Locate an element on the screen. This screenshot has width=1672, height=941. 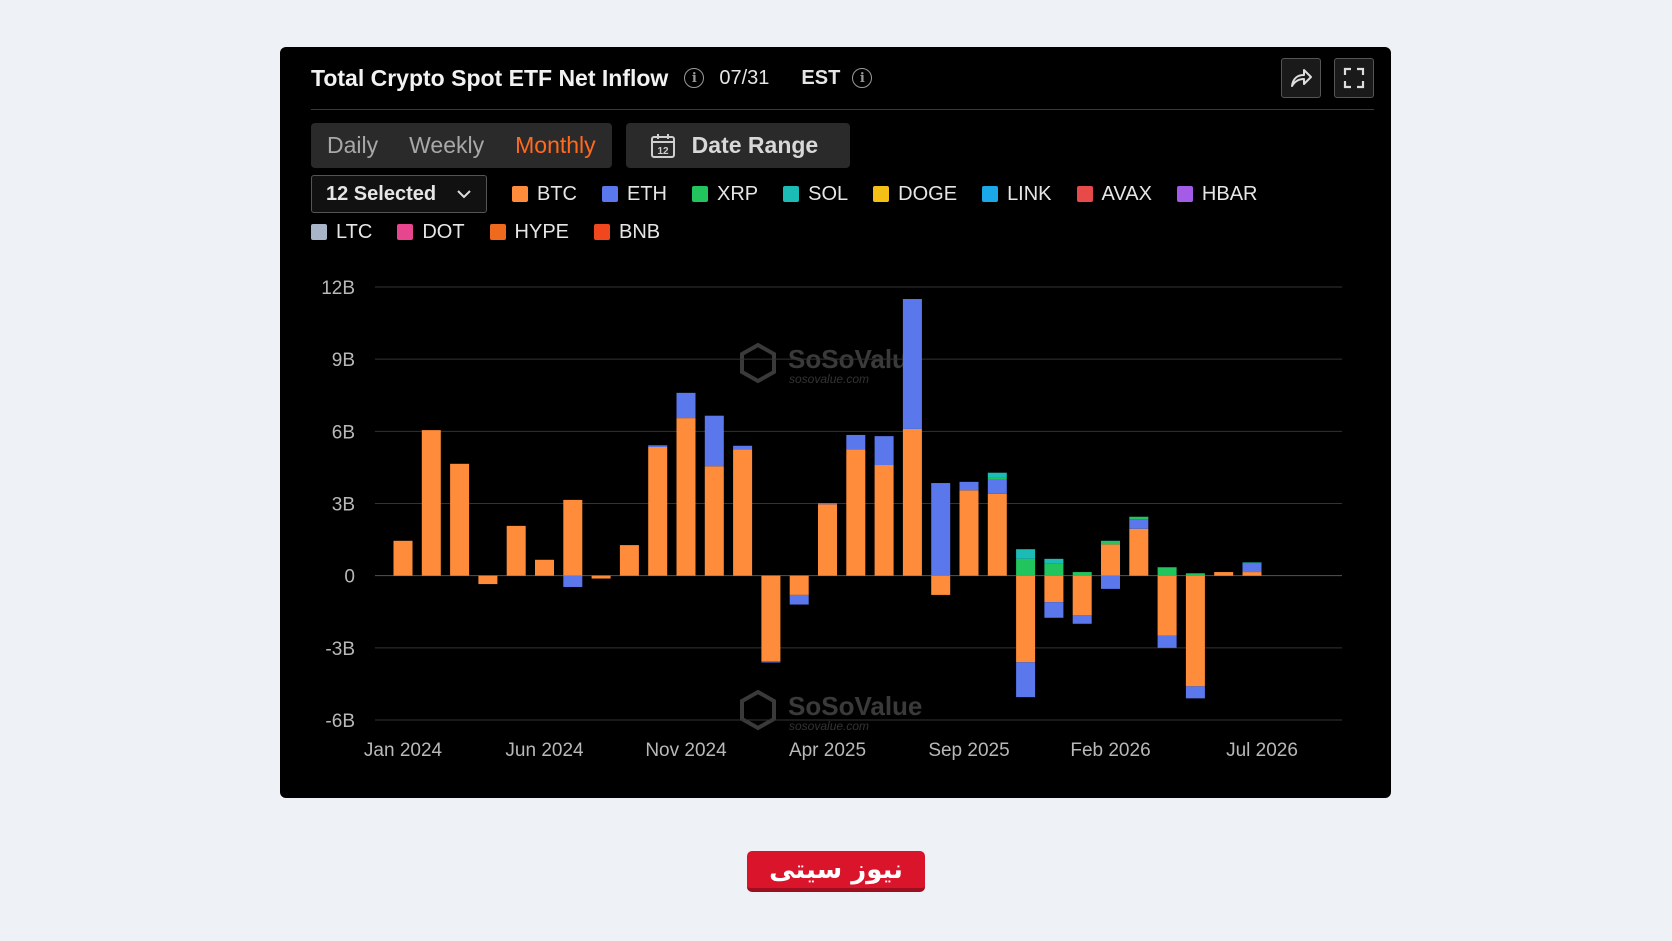
tab-weekly: Weekly is located at coordinates (447, 145).